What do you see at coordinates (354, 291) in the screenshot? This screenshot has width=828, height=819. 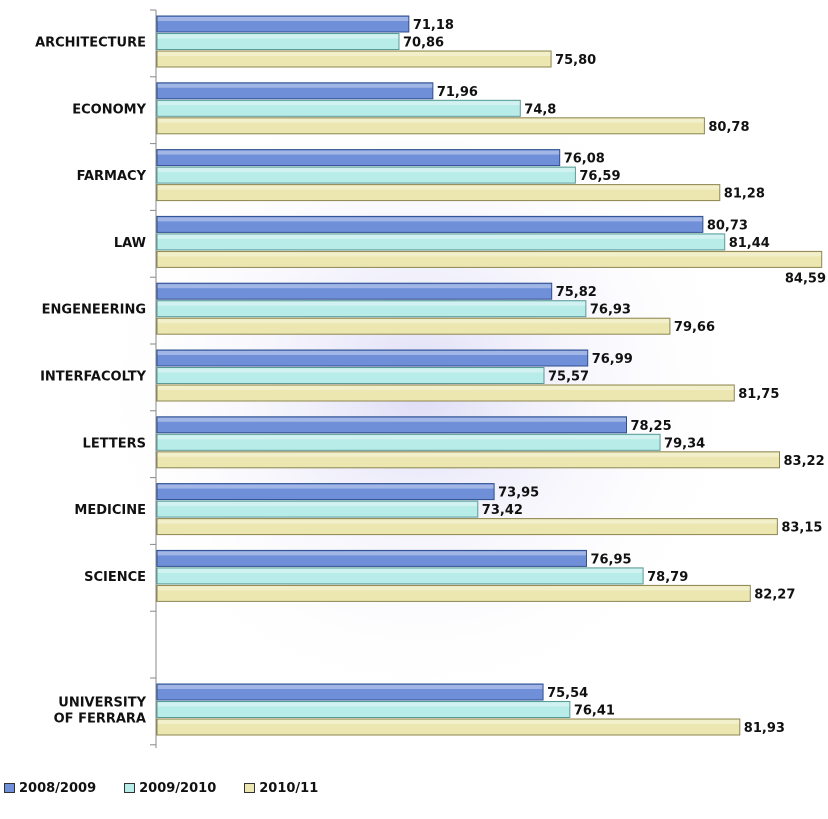 I see `bar-engeneering-2008-2009` at bounding box center [354, 291].